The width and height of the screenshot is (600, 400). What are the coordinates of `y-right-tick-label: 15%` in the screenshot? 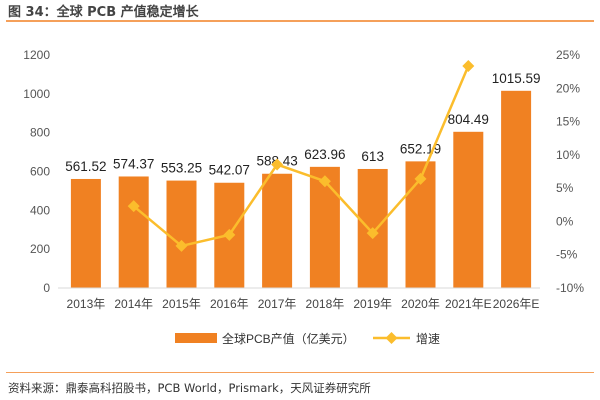 It's located at (568, 122).